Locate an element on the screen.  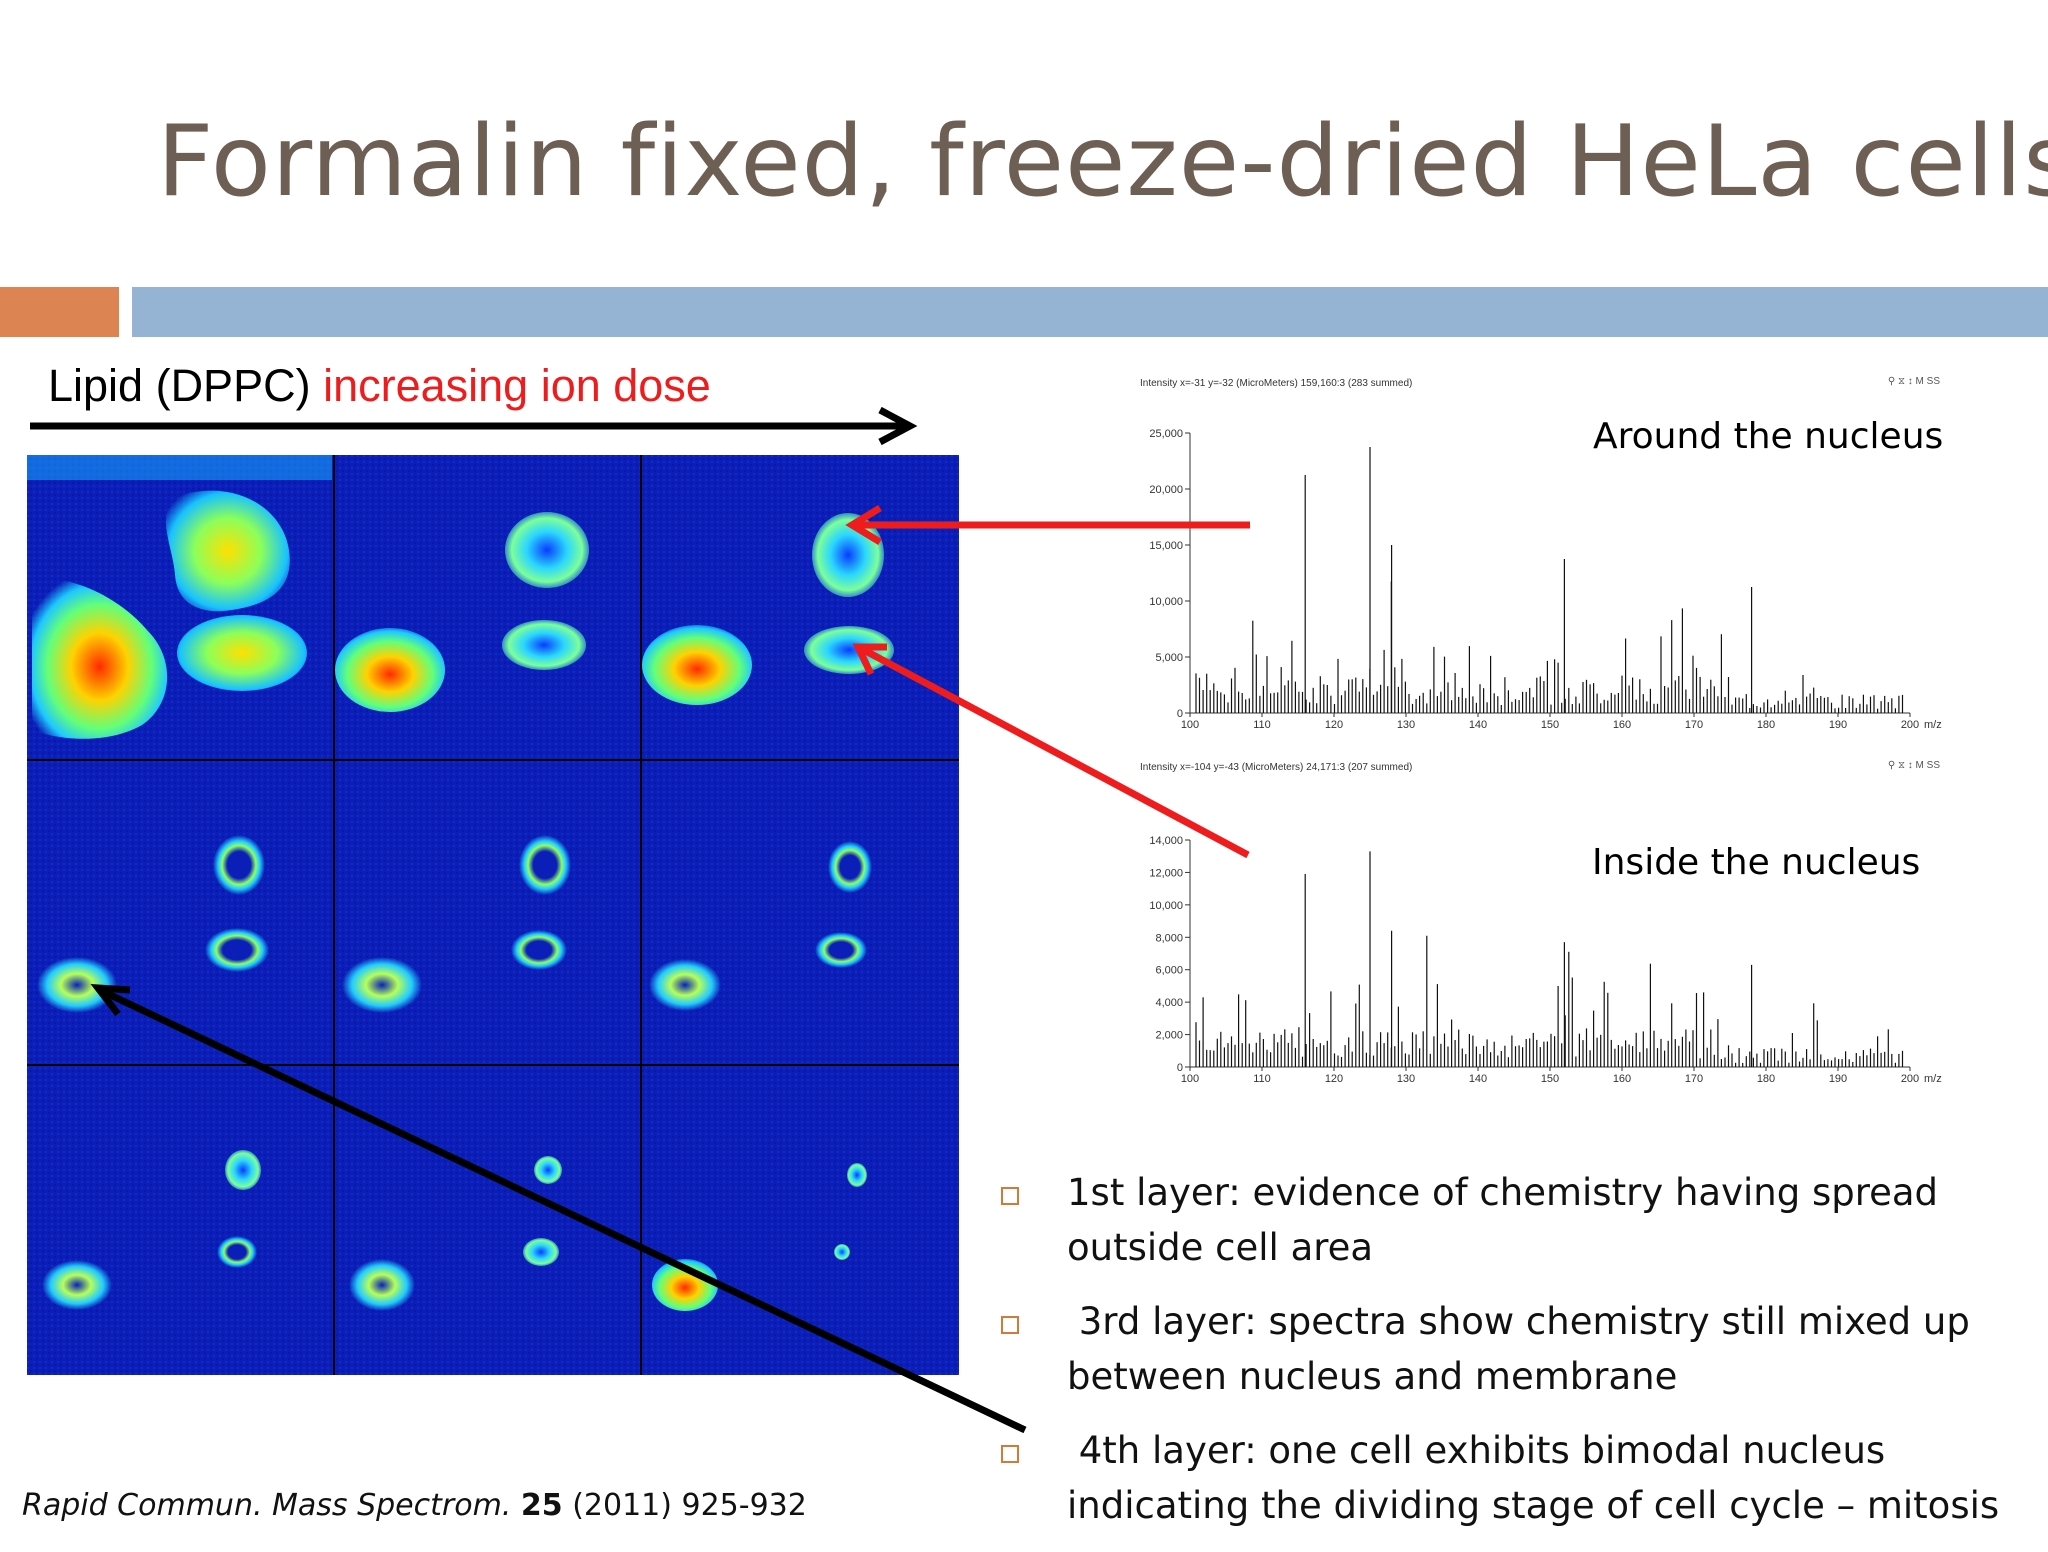
y-tick-label: 14,000 is located at coordinates (1166, 841).